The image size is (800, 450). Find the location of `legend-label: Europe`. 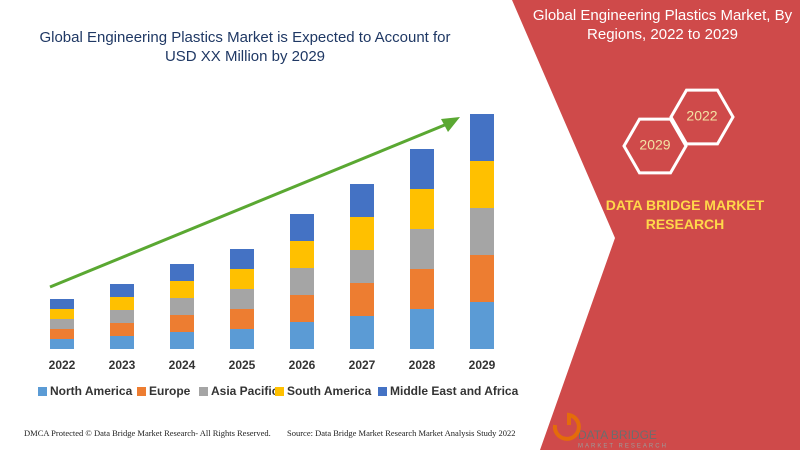

legend-label: Europe is located at coordinates (170, 391).